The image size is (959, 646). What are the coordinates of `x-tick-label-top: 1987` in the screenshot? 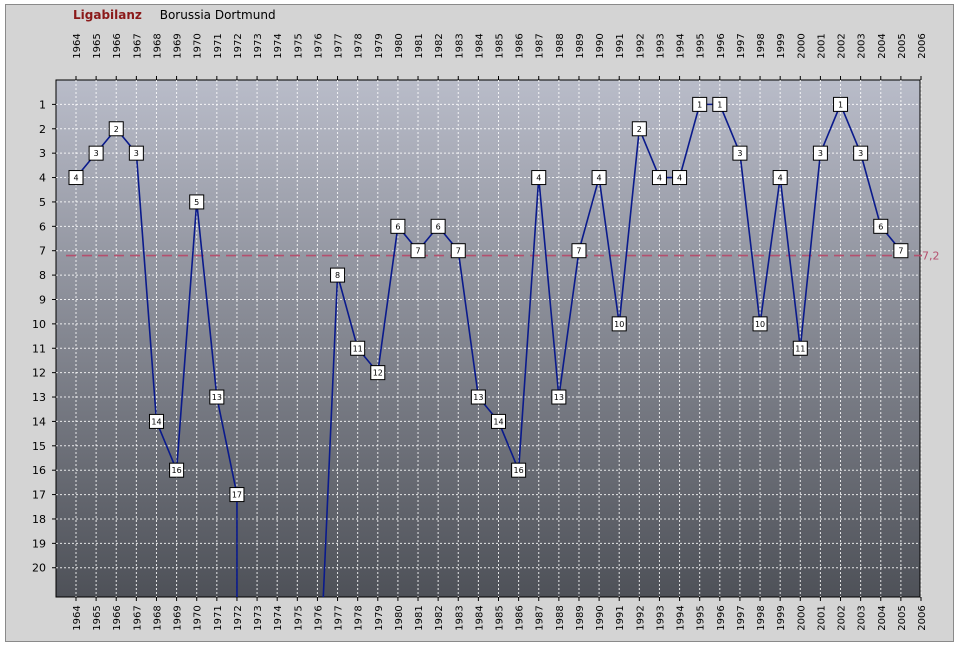 It's located at (540, 45).